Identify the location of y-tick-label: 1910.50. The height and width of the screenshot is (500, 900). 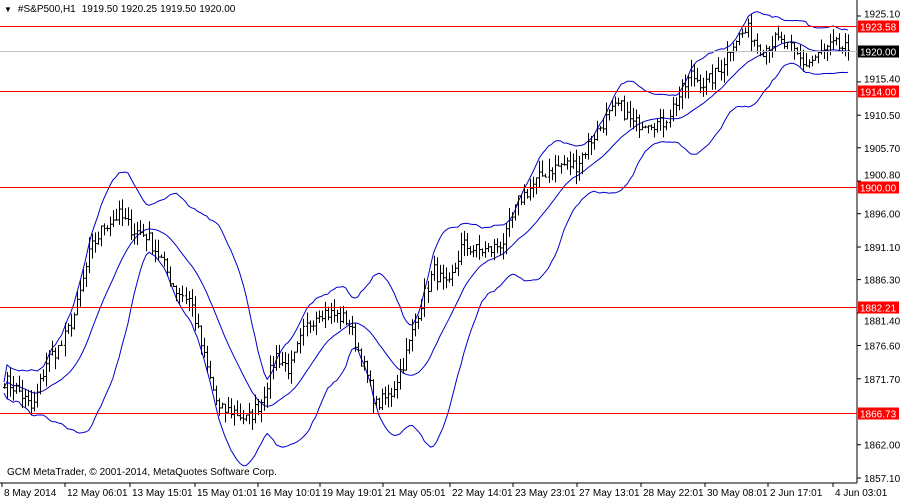
(882, 116).